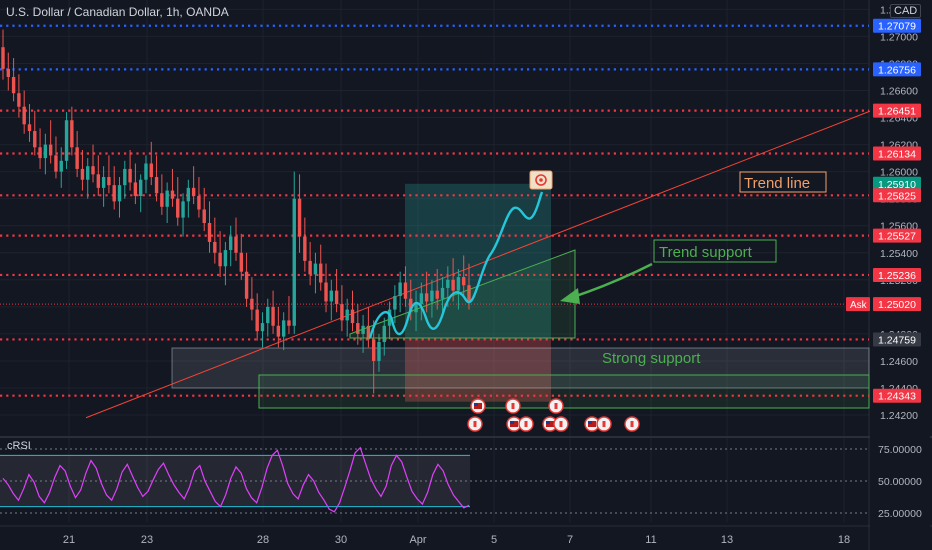 The image size is (932, 550). What do you see at coordinates (906, 11) in the screenshot?
I see `currency-label: CAD` at bounding box center [906, 11].